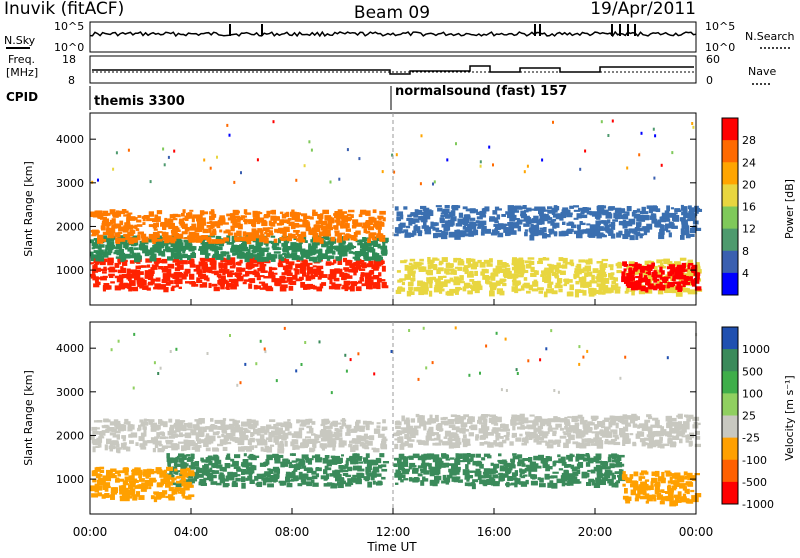 The image size is (800, 558). I want to click on power-panel-colorbar-tick: 20, so click(749, 184).